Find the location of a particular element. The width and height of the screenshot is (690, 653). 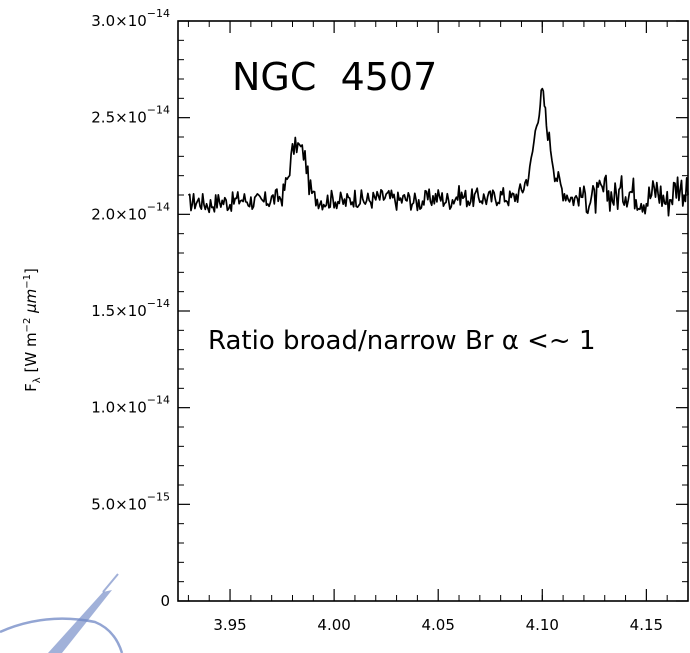

x-tick-label: 4.10 is located at coordinates (542, 625).